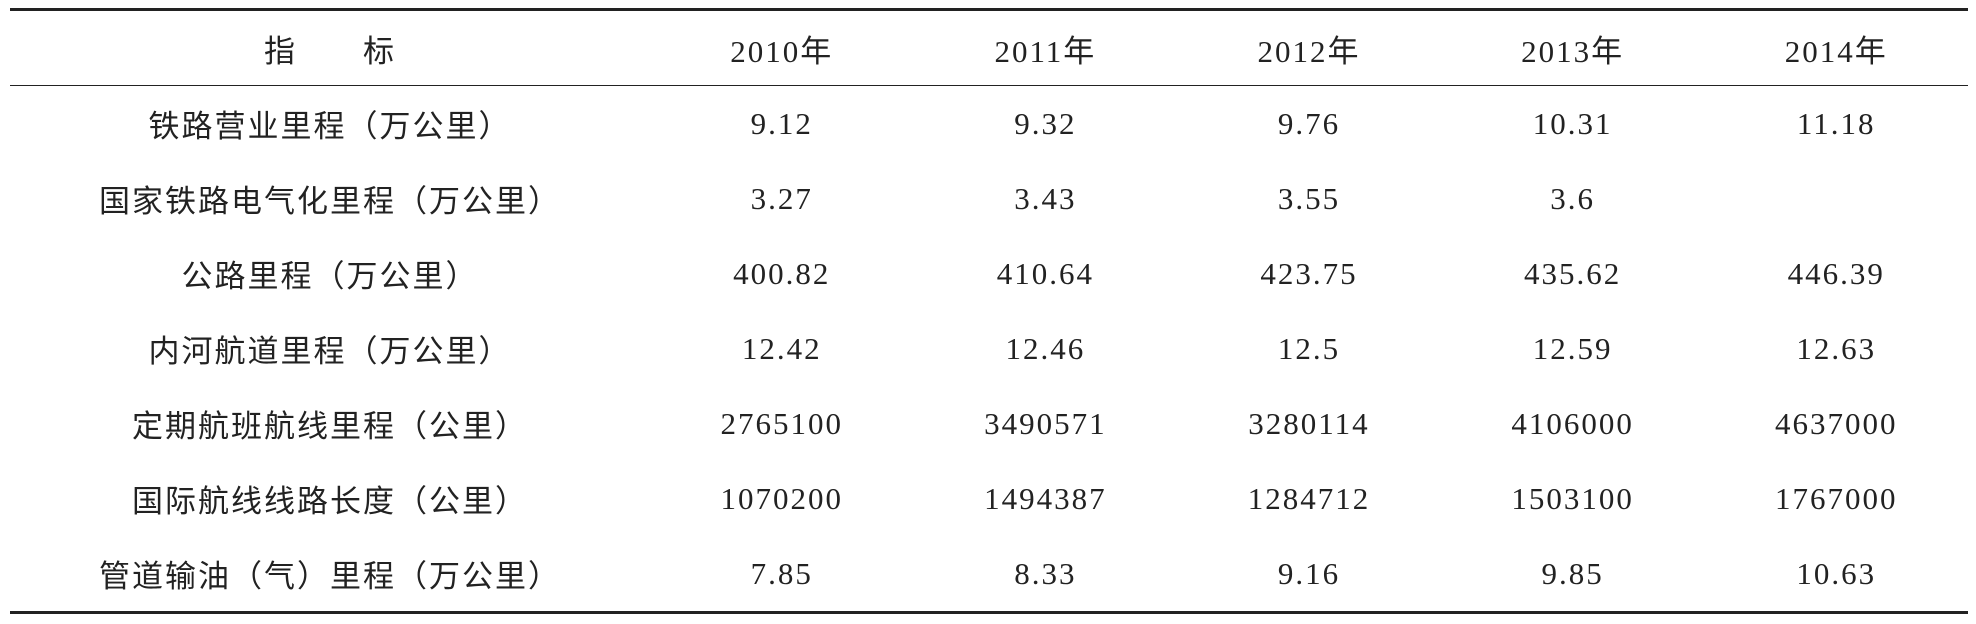 The height and width of the screenshot is (624, 1976). I want to click on value-cell: 12.5, so click(1309, 348).